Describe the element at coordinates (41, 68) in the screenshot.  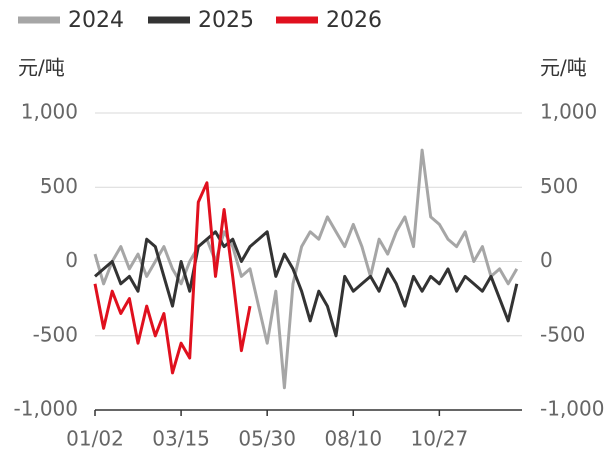
I see `y-unit: 元/吨` at that location.